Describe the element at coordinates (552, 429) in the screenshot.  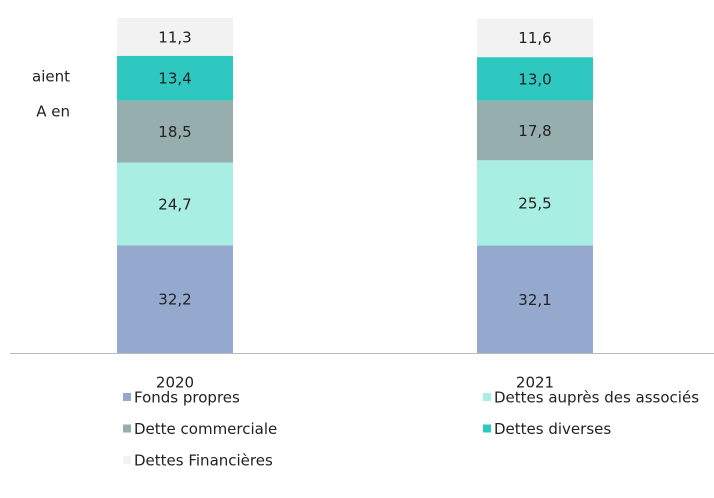
I see `legend-label: Dettes diverses` at that location.